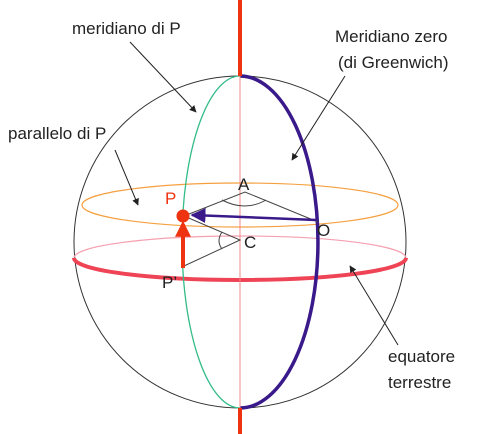 This screenshot has width=491, height=434. Describe the element at coordinates (318, 118) in the screenshot. I see `pointer-meridian-zero` at that location.